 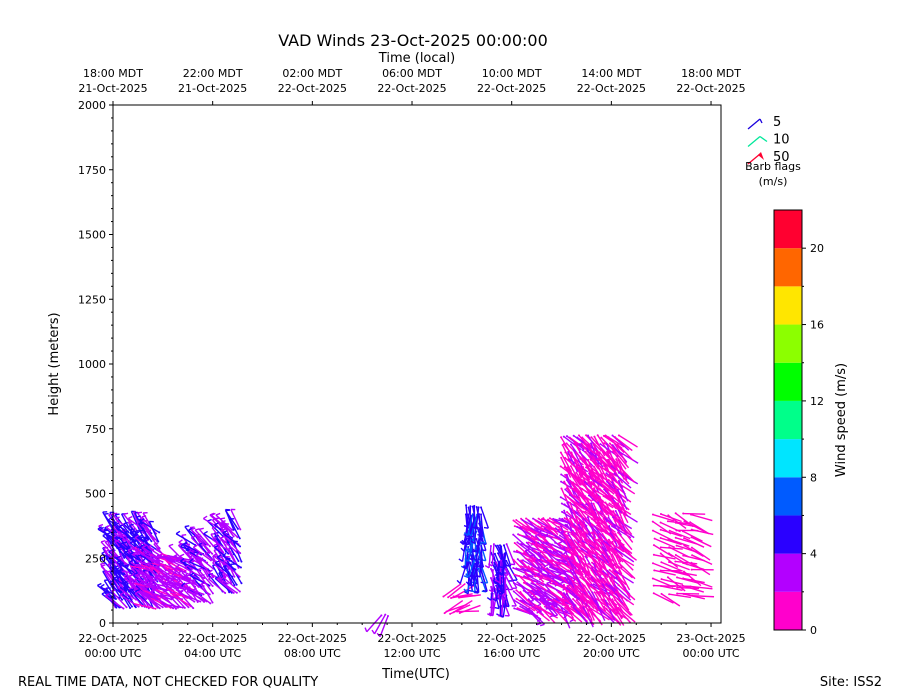 What do you see at coordinates (113, 73) in the screenshot?
I see `top-tick-time: 18:00 MDT` at bounding box center [113, 73].